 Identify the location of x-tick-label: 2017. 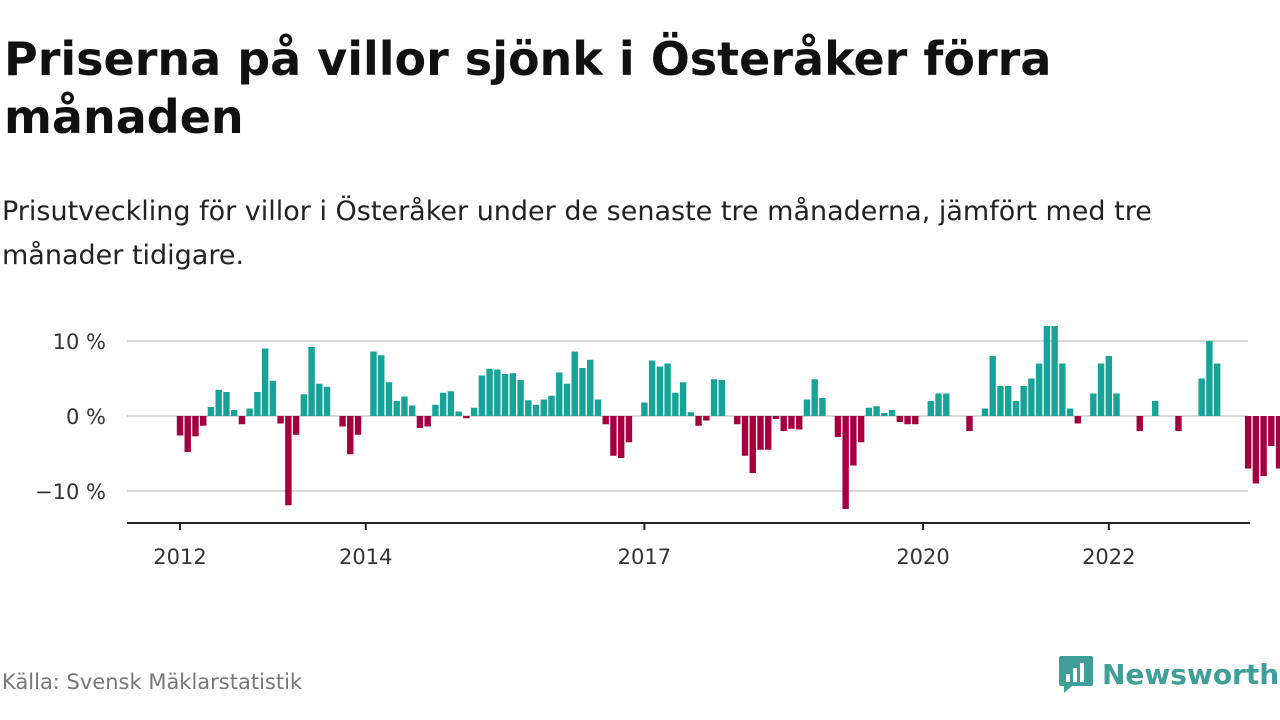
(644, 557).